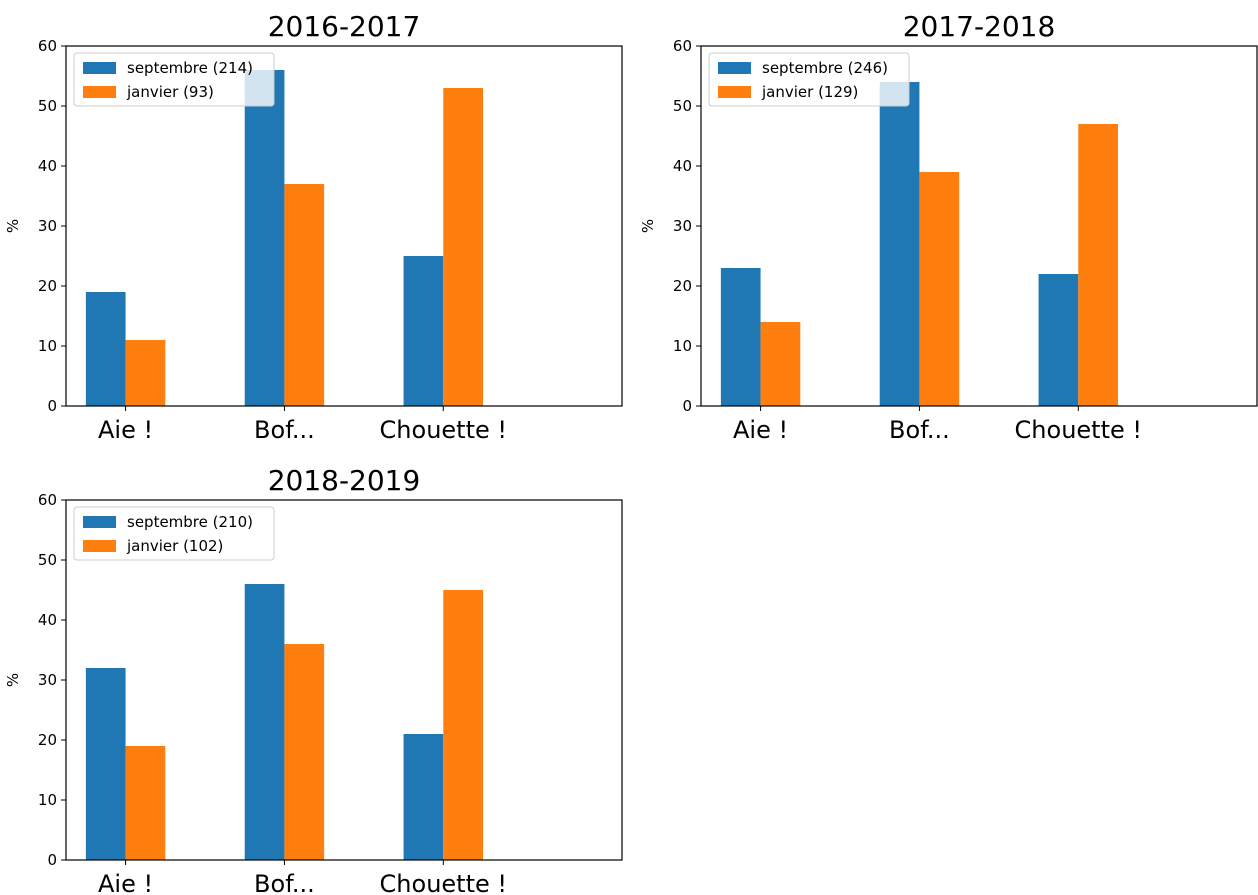  What do you see at coordinates (190, 68) in the screenshot?
I see `legend-label: septembre (214)` at bounding box center [190, 68].